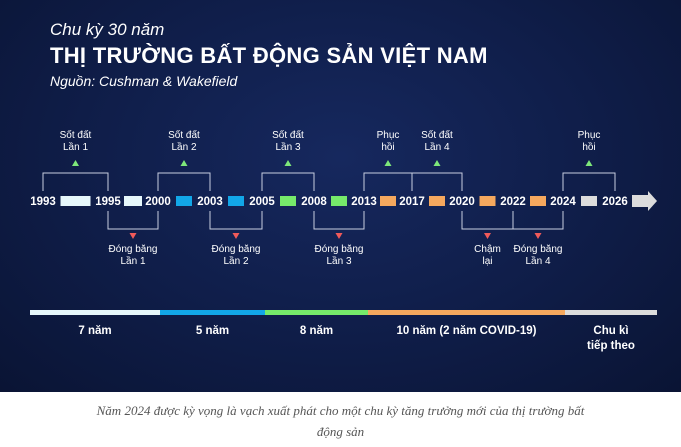  I want to click on year-label: 2013, so click(364, 202).